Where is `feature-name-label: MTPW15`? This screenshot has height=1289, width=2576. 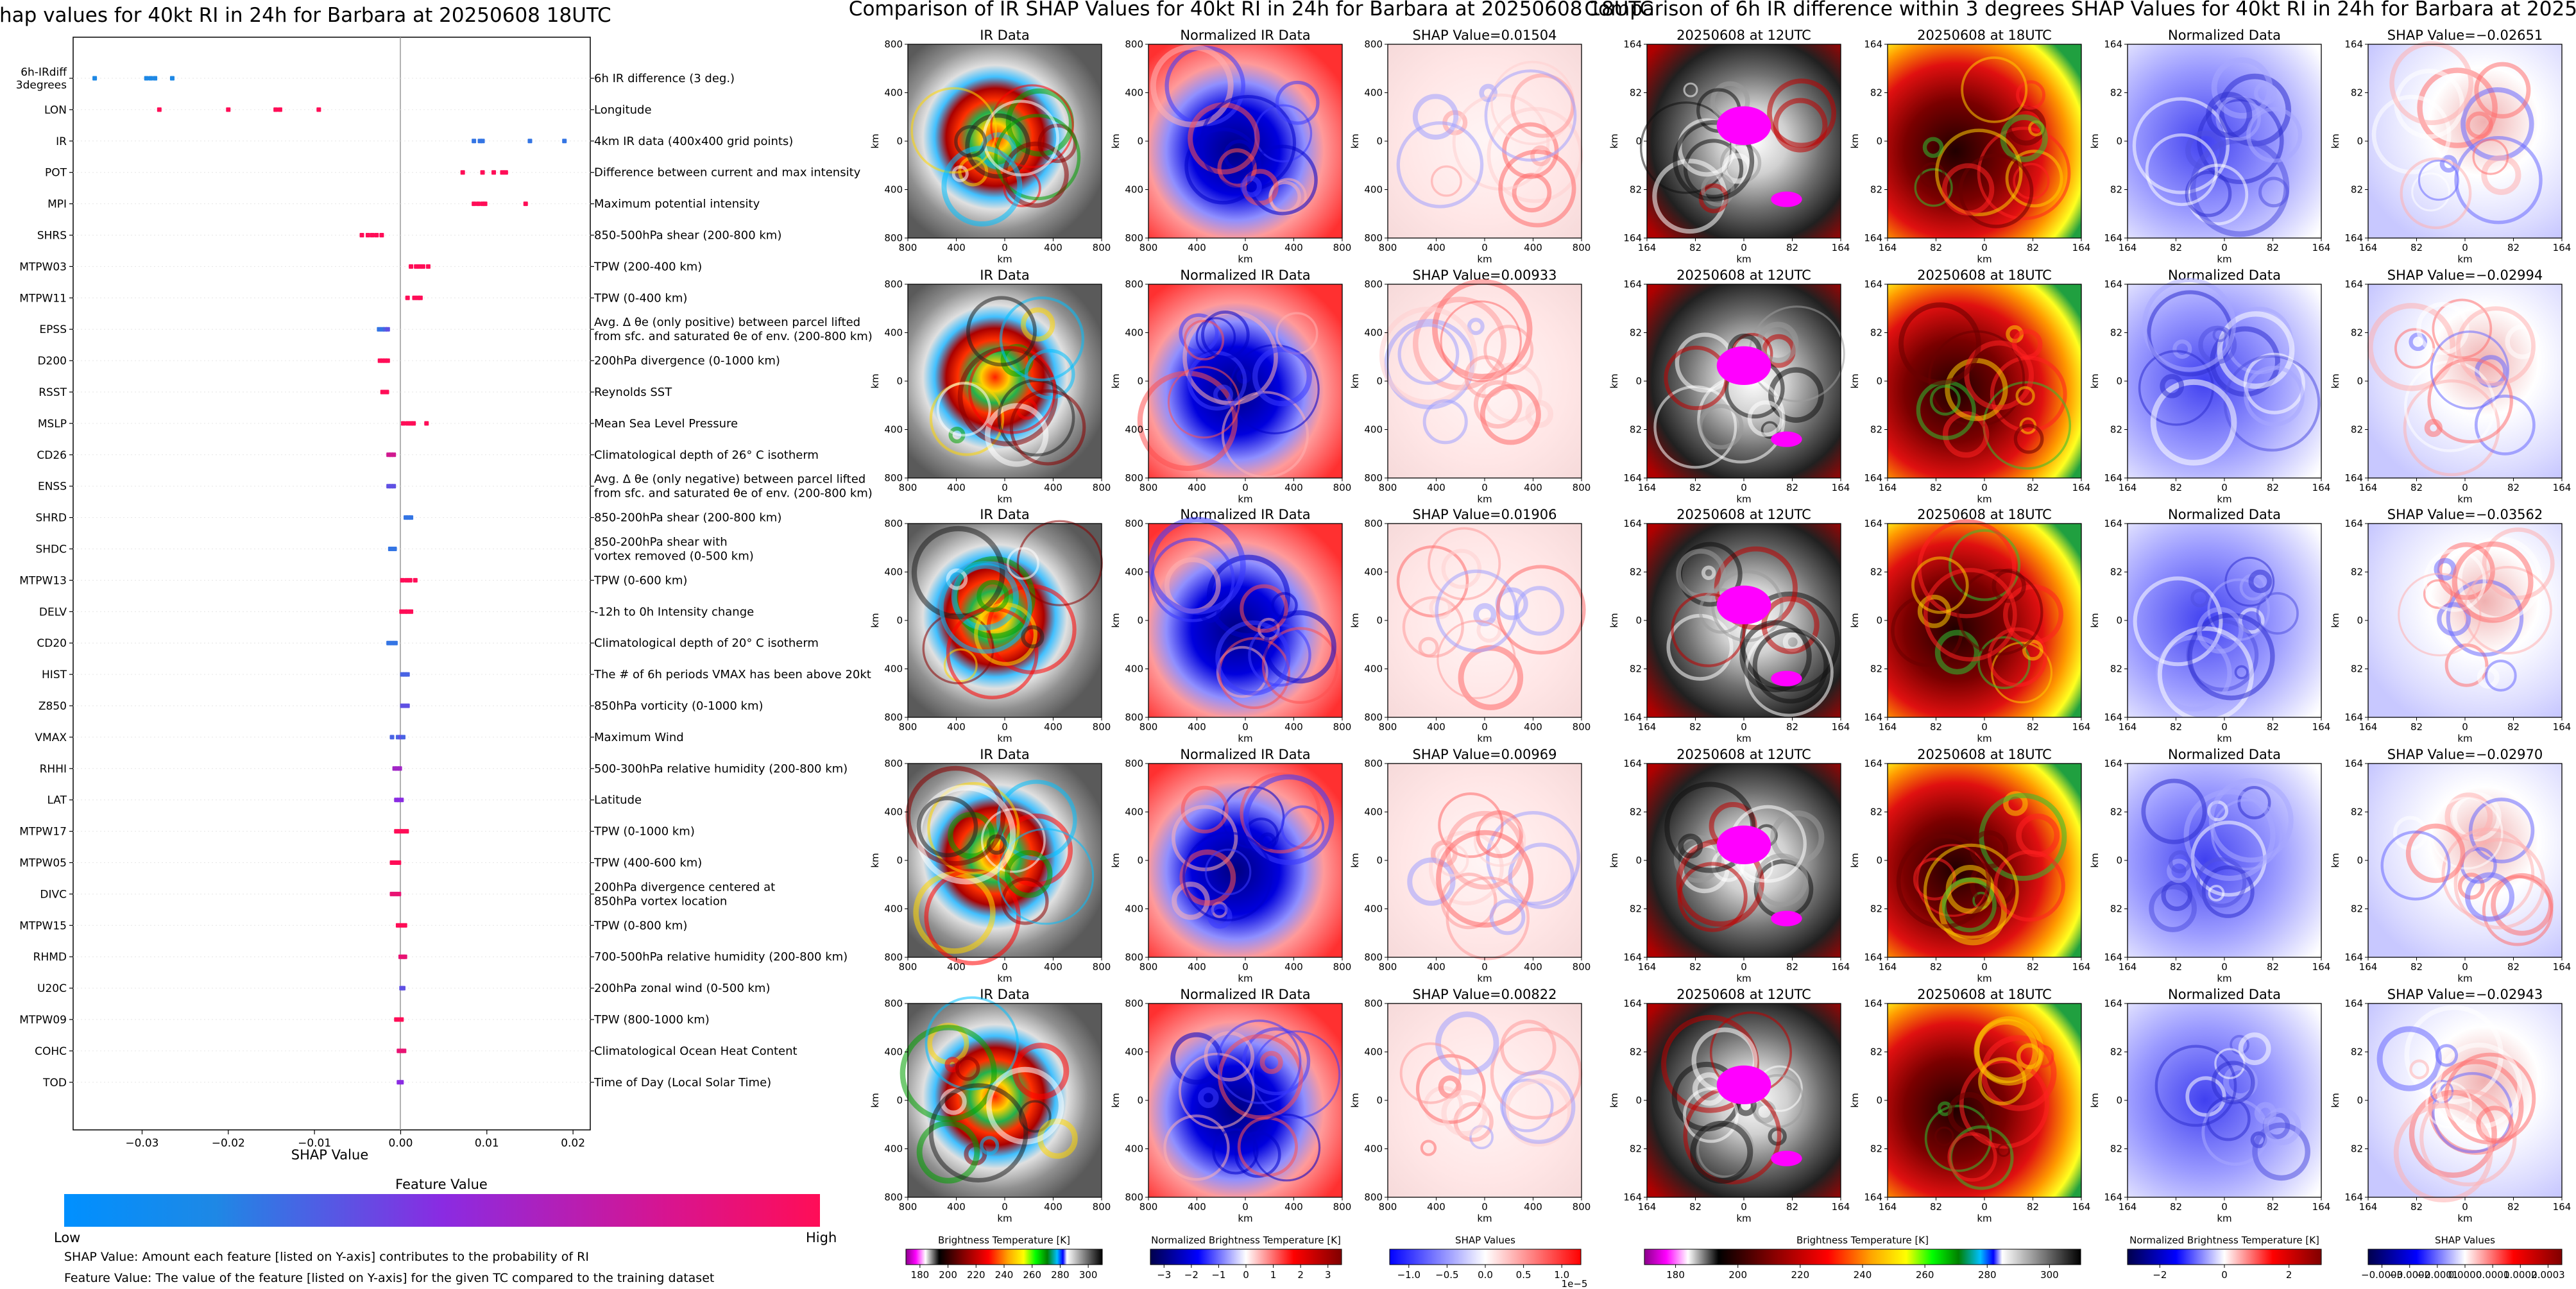 feature-name-label: MTPW15 is located at coordinates (43, 926).